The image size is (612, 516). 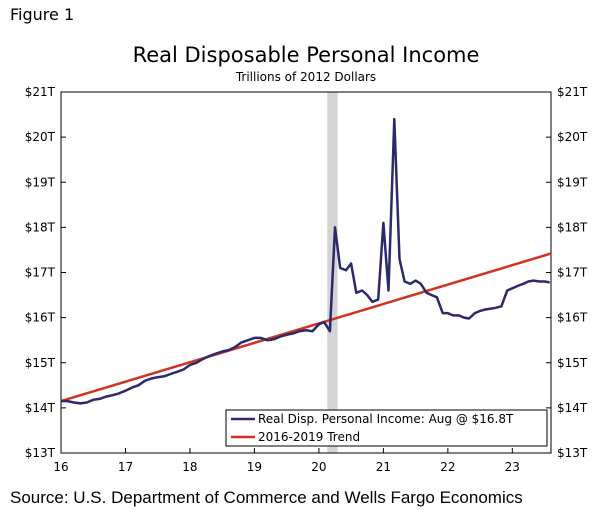 I want to click on legend-box, so click(x=386, y=428).